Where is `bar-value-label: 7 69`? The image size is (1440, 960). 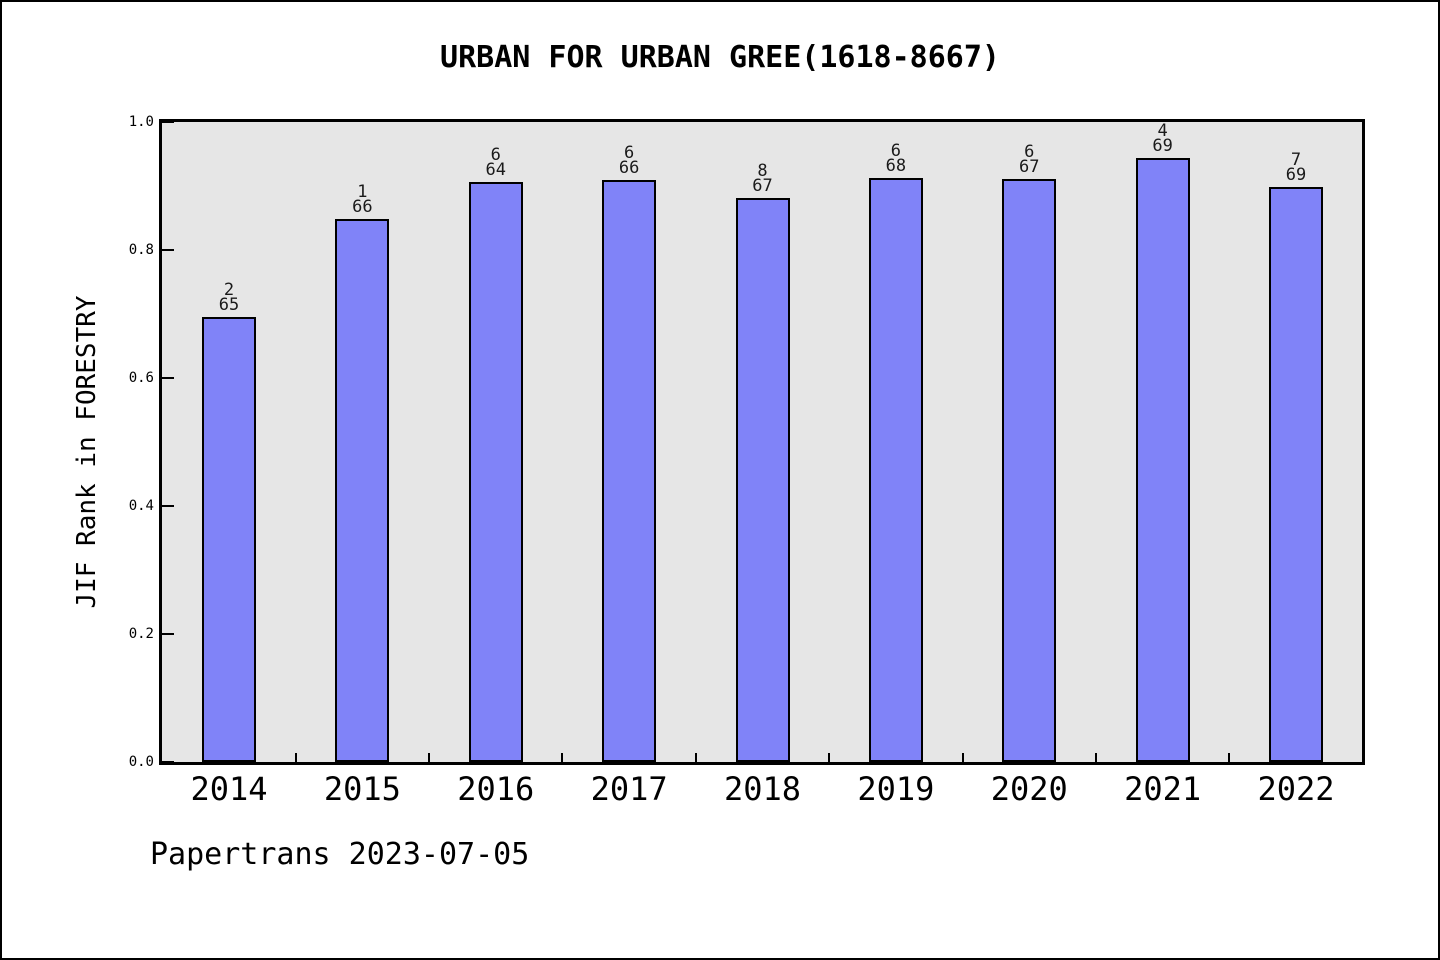
bar-value-label: 7 69 is located at coordinates (1296, 167).